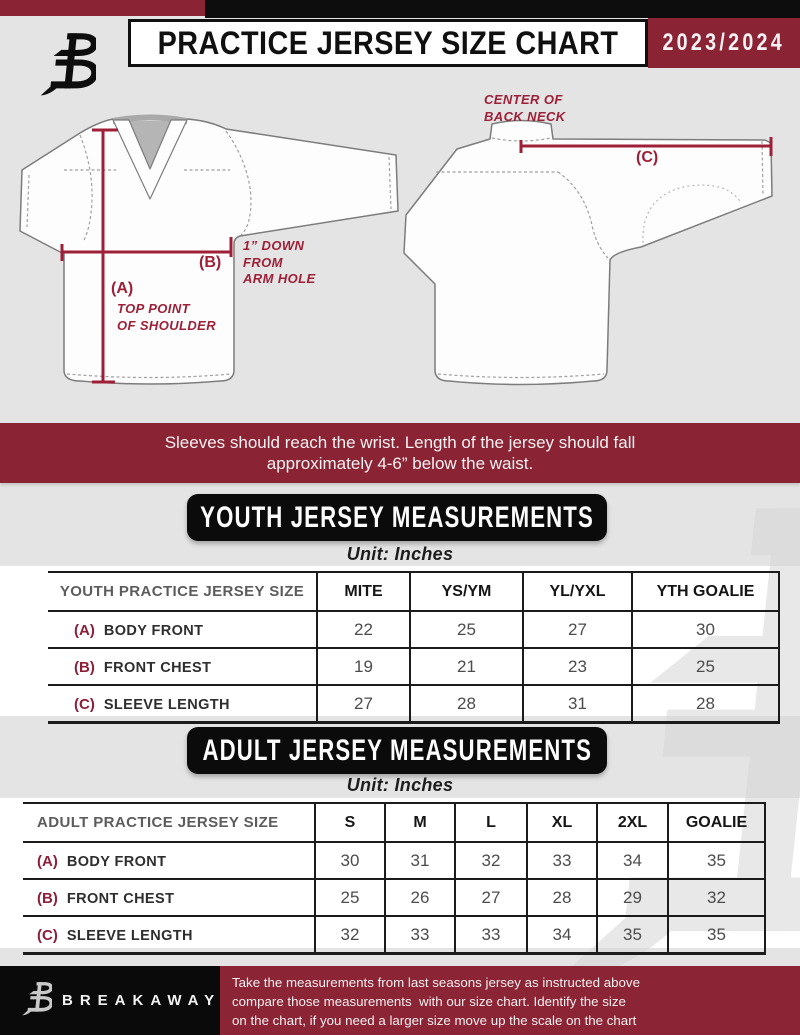  What do you see at coordinates (466, 666) in the screenshot?
I see `table-cell: 21` at bounding box center [466, 666].